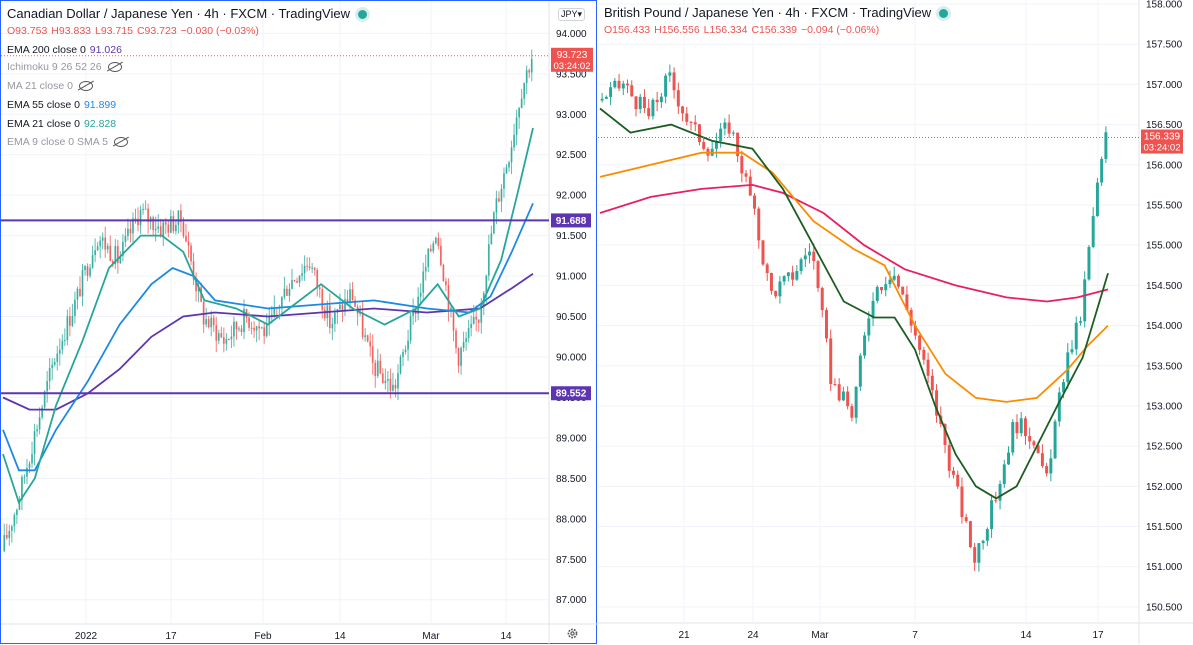  What do you see at coordinates (64, 67) in the screenshot?
I see `legend-ichimoku: Ichimoku 9 26 52 26` at bounding box center [64, 67].